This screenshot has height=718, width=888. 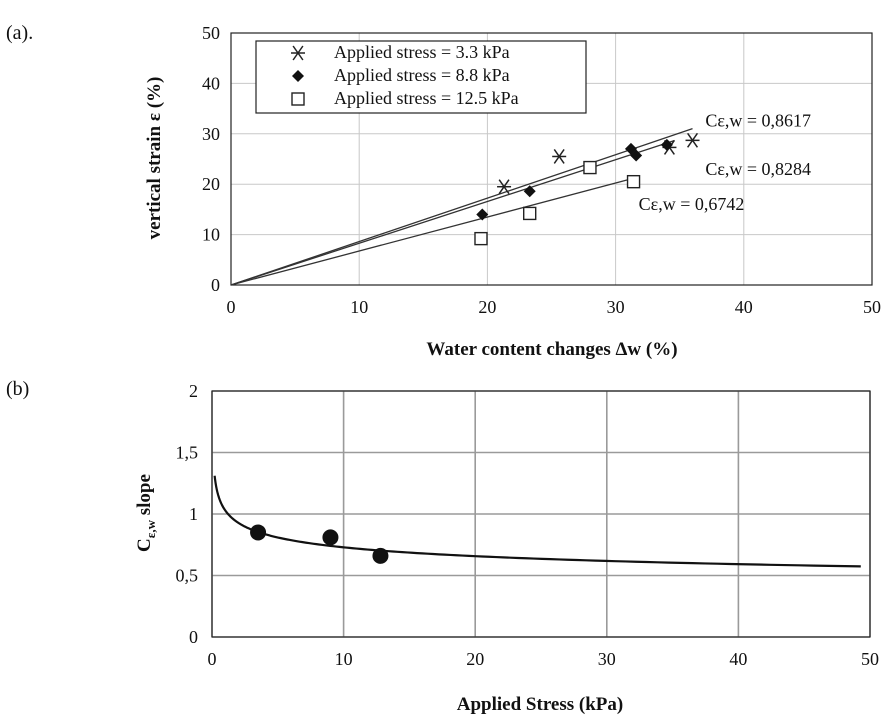 What do you see at coordinates (146, 513) in the screenshot?
I see `panel-b-y-axis-title: Cε,w slope` at bounding box center [146, 513].